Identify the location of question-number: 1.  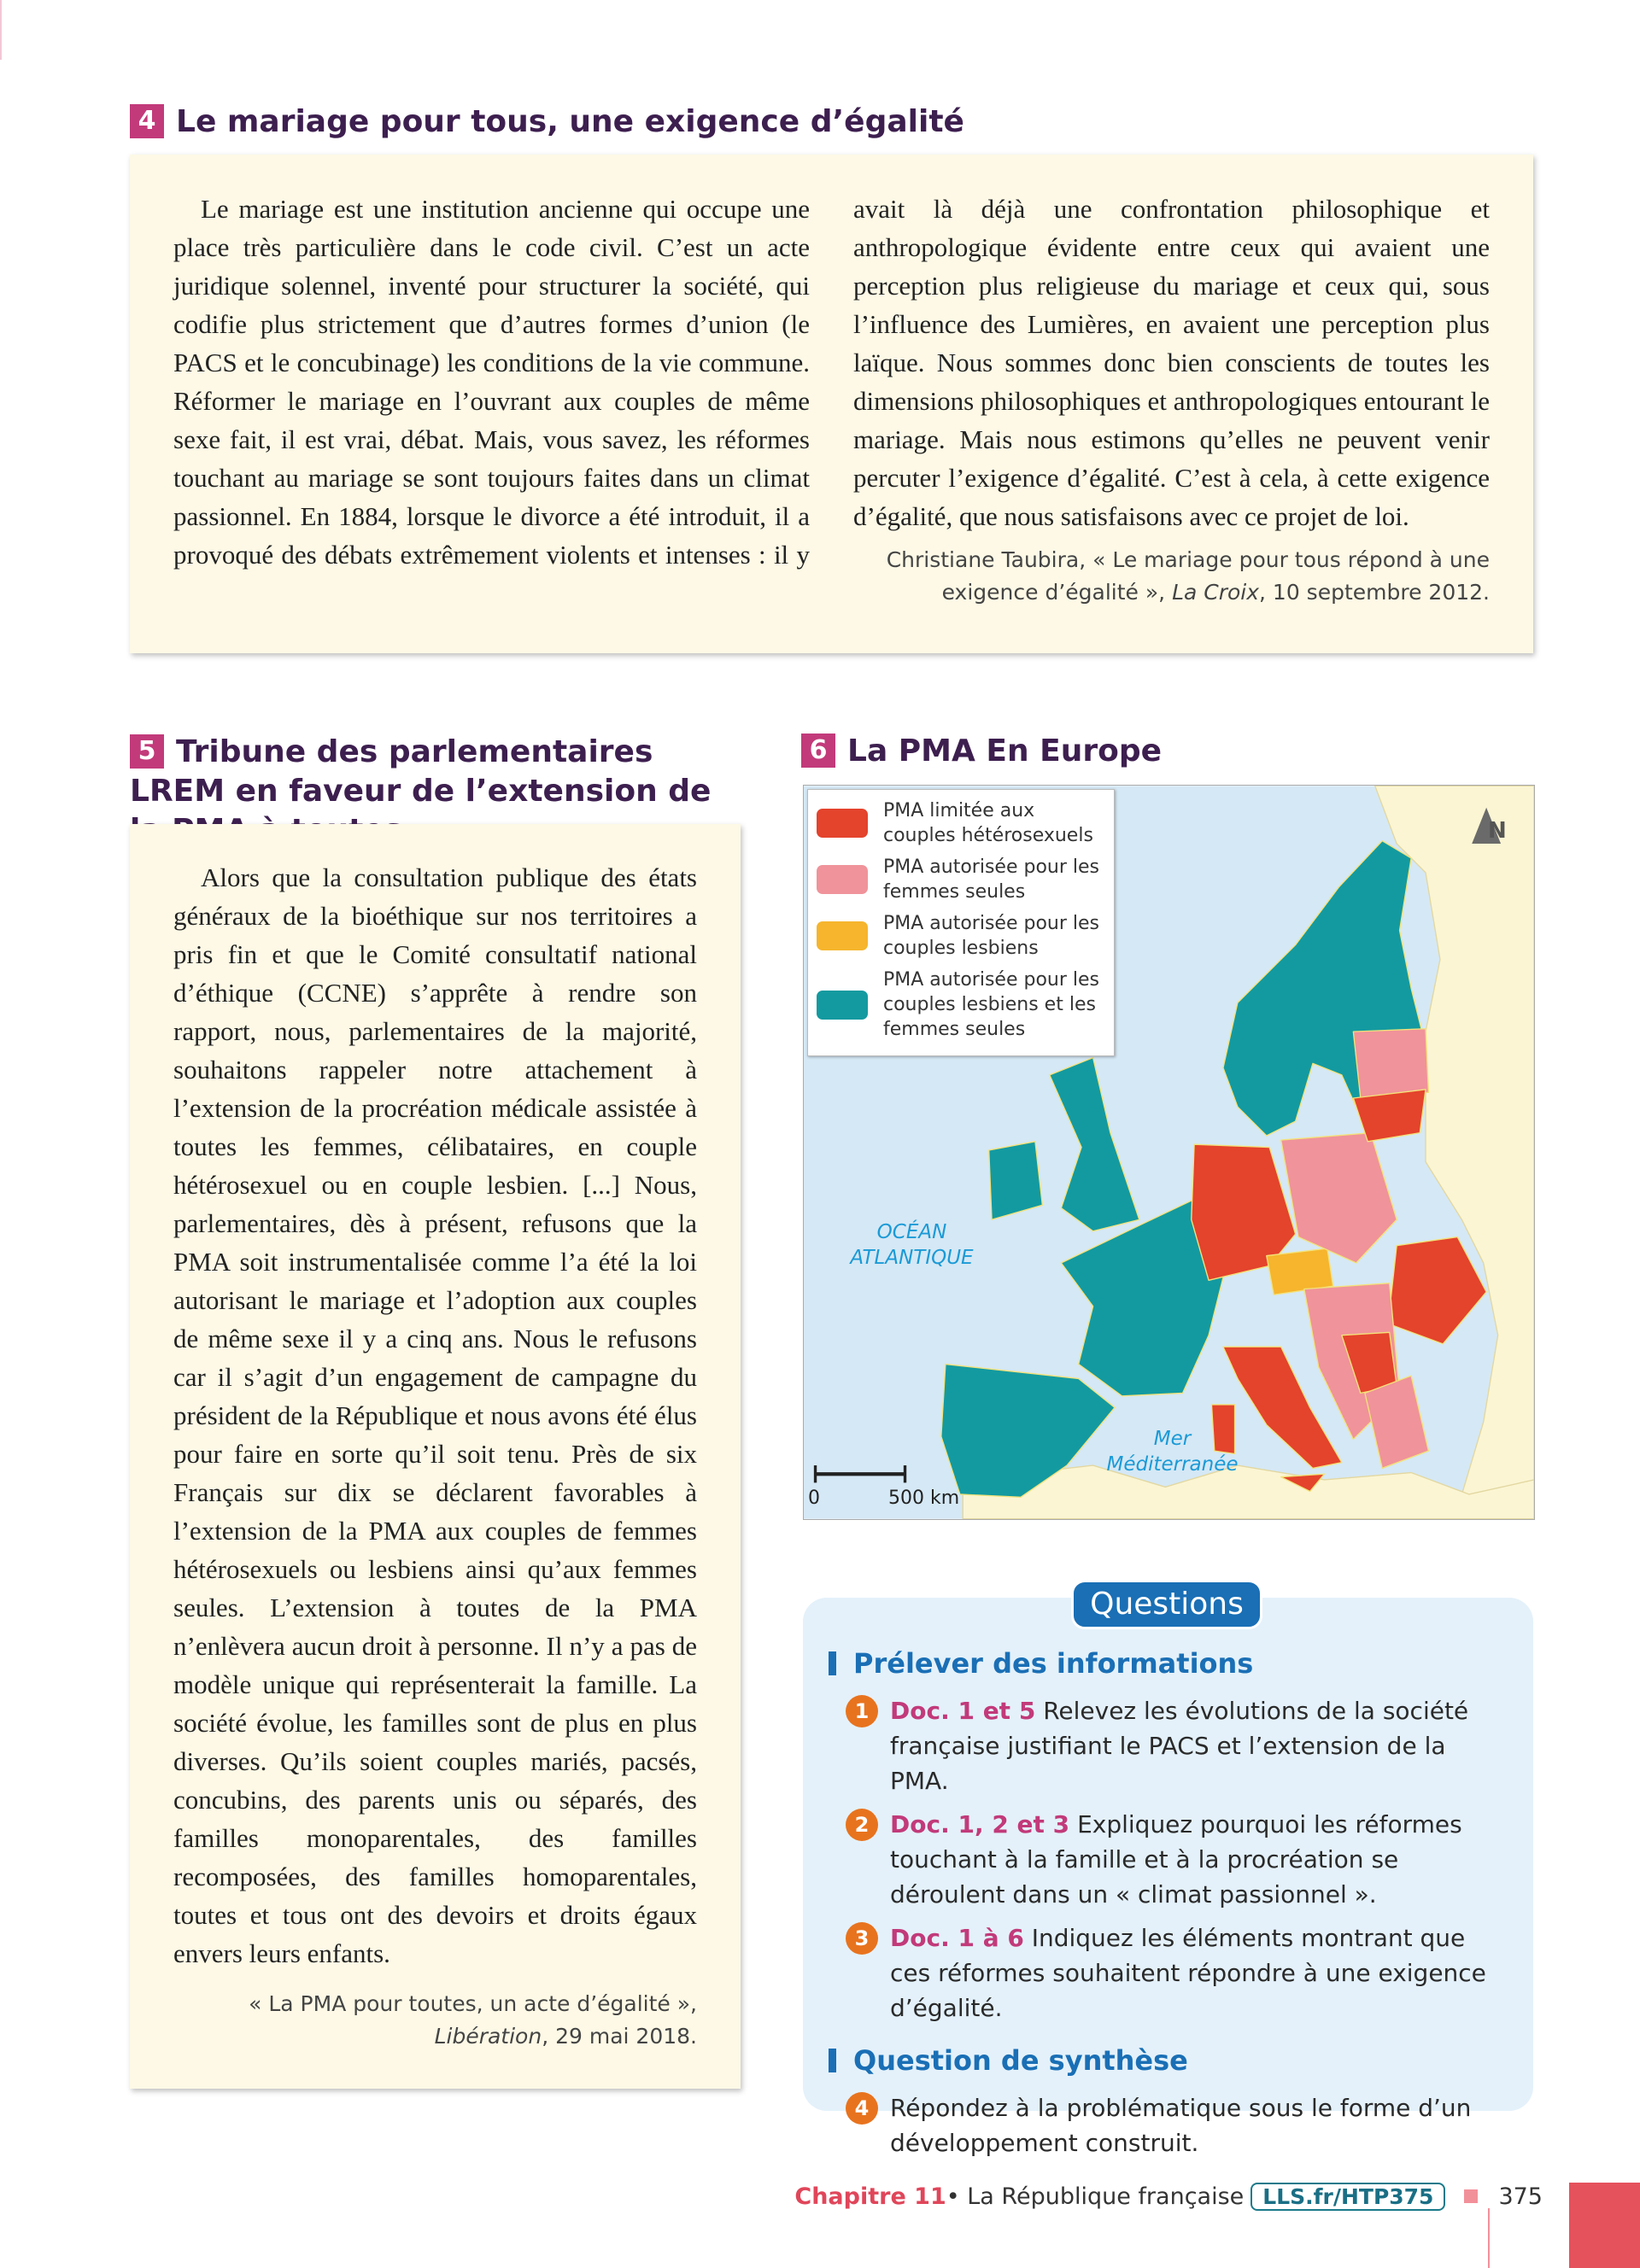
(862, 1711).